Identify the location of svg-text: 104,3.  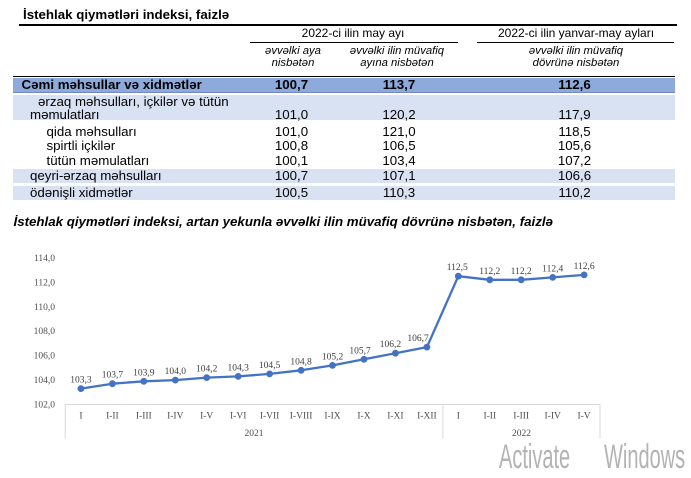
(239, 368).